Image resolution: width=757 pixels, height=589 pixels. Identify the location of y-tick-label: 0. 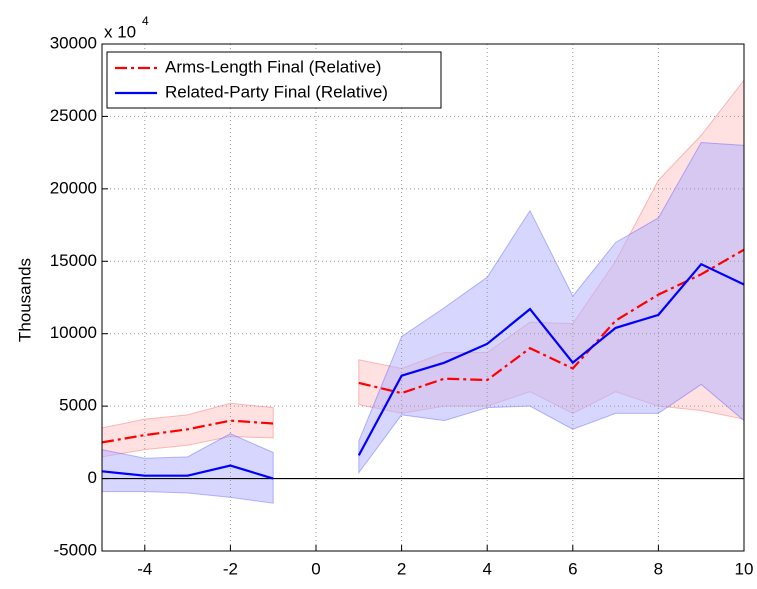
(92, 477).